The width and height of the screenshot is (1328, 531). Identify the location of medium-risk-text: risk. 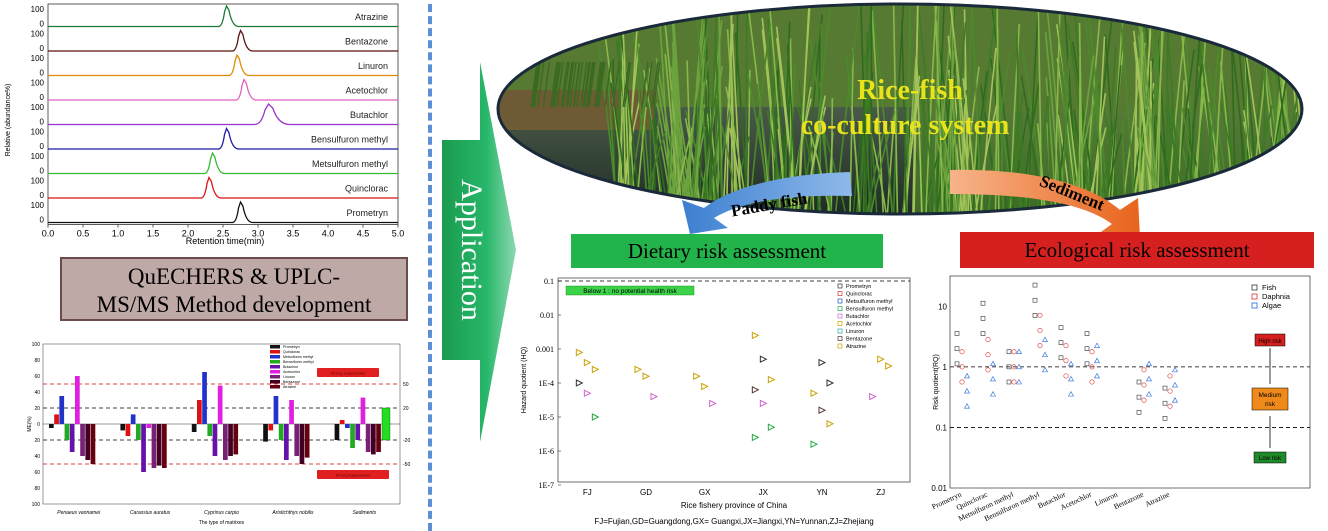
(1270, 404).